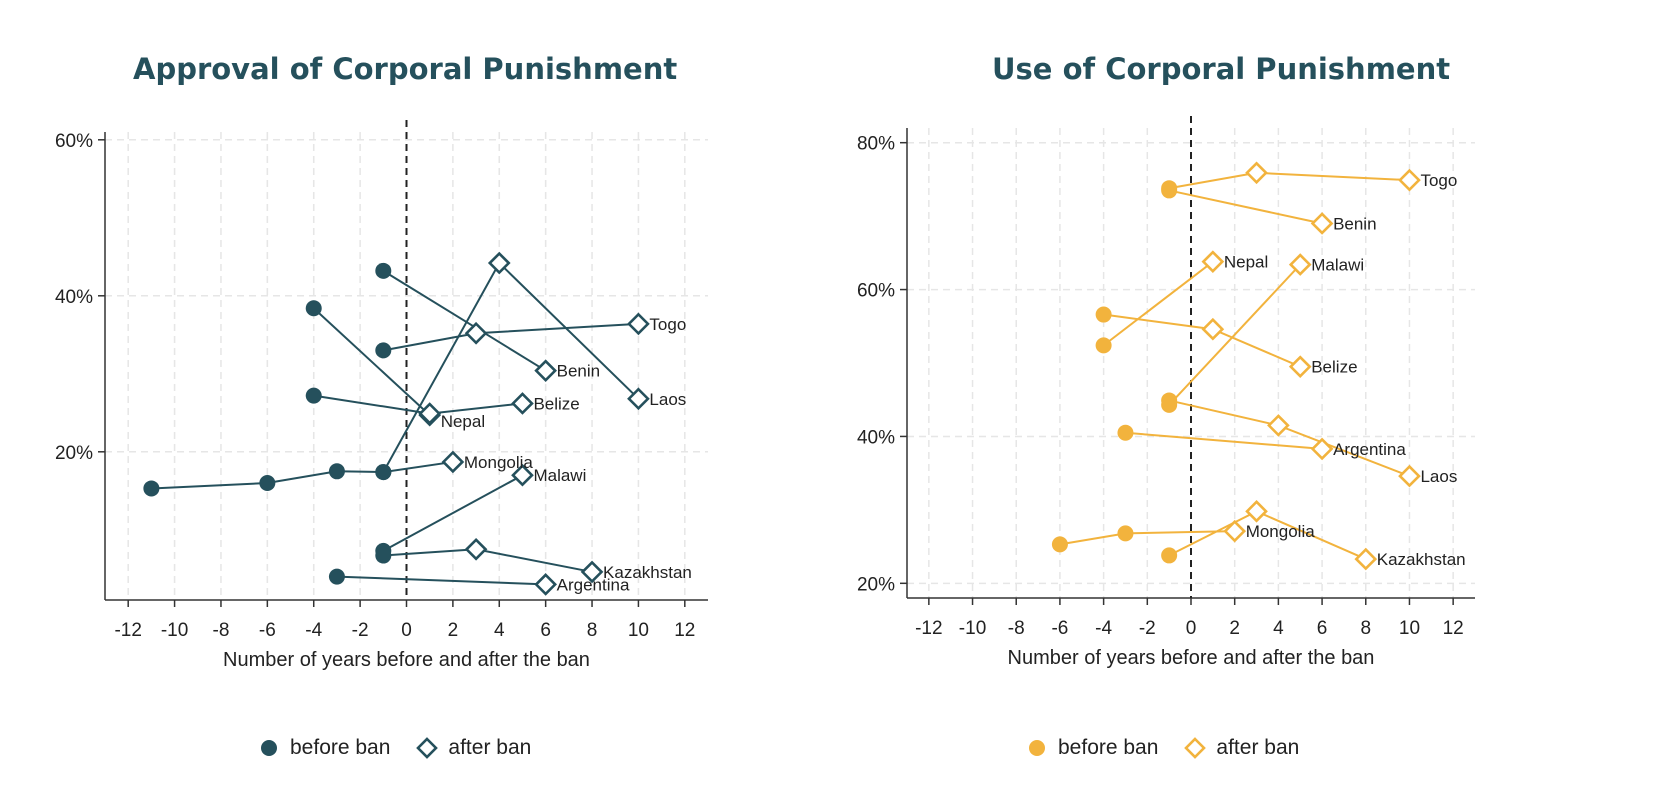  I want to click on chart-title: Use of Corporal Punishment, so click(1221, 69).